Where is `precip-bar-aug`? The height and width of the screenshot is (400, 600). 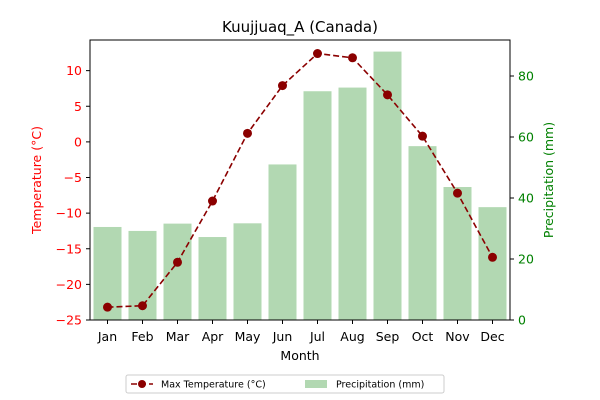
precip-bar-aug is located at coordinates (352, 203).